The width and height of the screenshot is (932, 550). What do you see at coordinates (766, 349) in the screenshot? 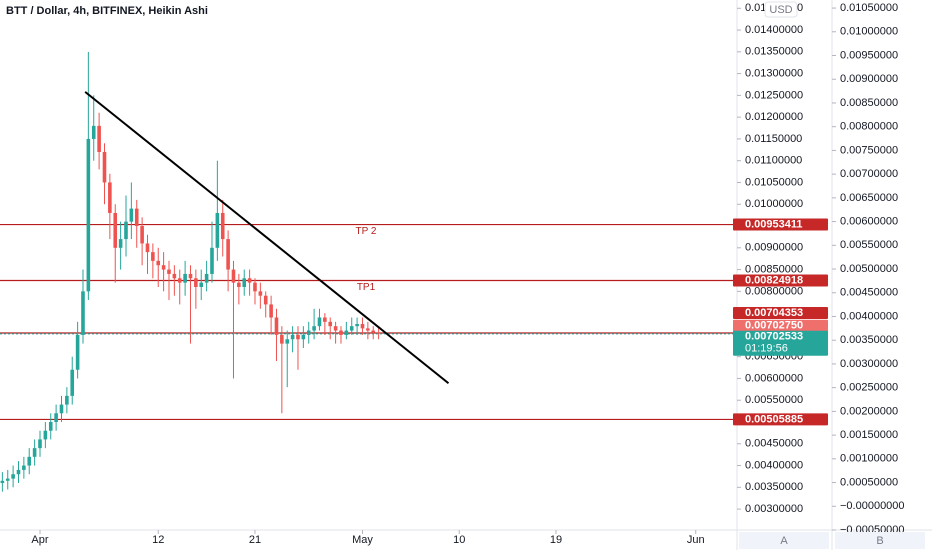
I see `countdown: 01:19:56` at bounding box center [766, 349].